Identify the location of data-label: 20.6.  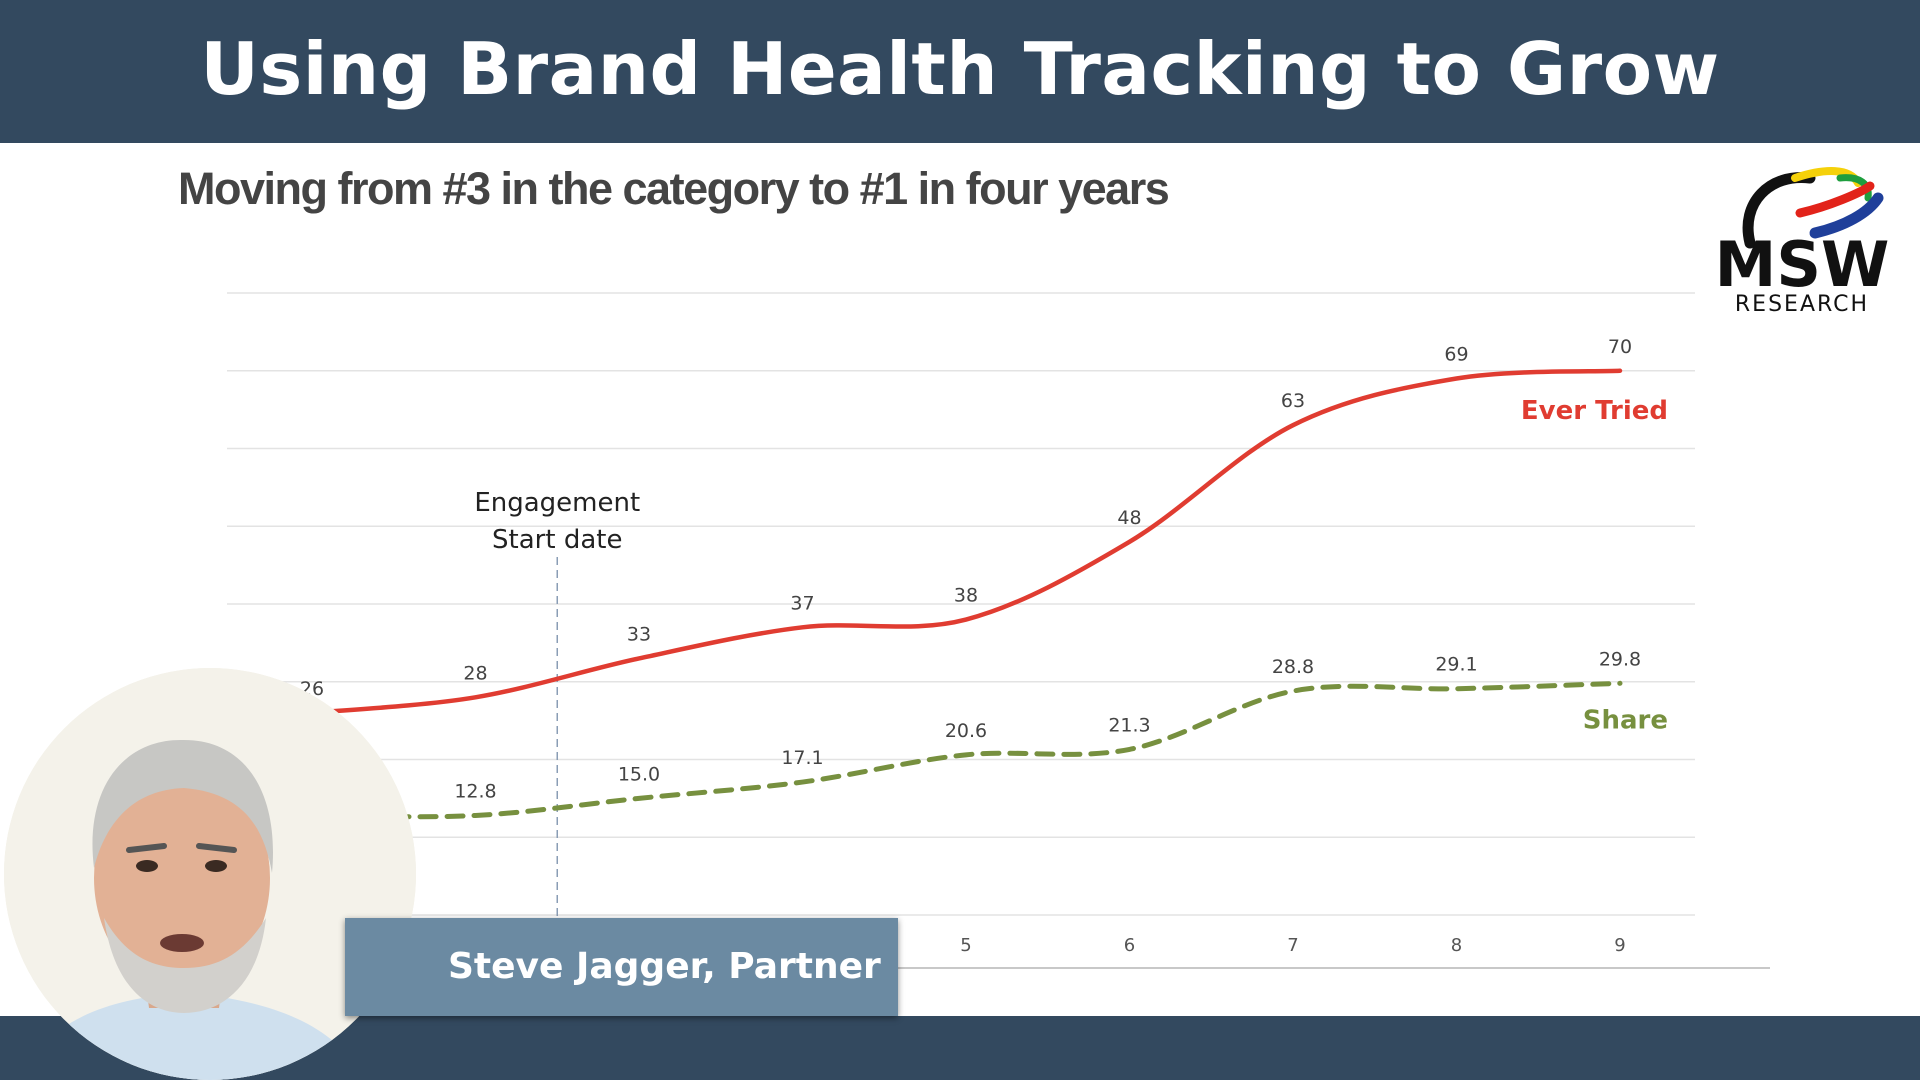
(966, 731).